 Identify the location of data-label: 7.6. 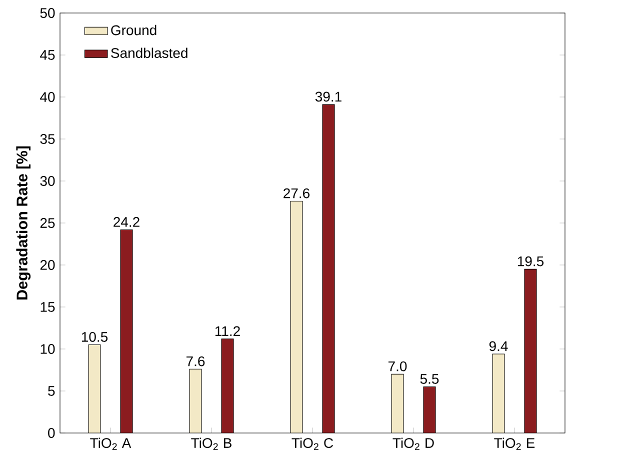
(195, 361).